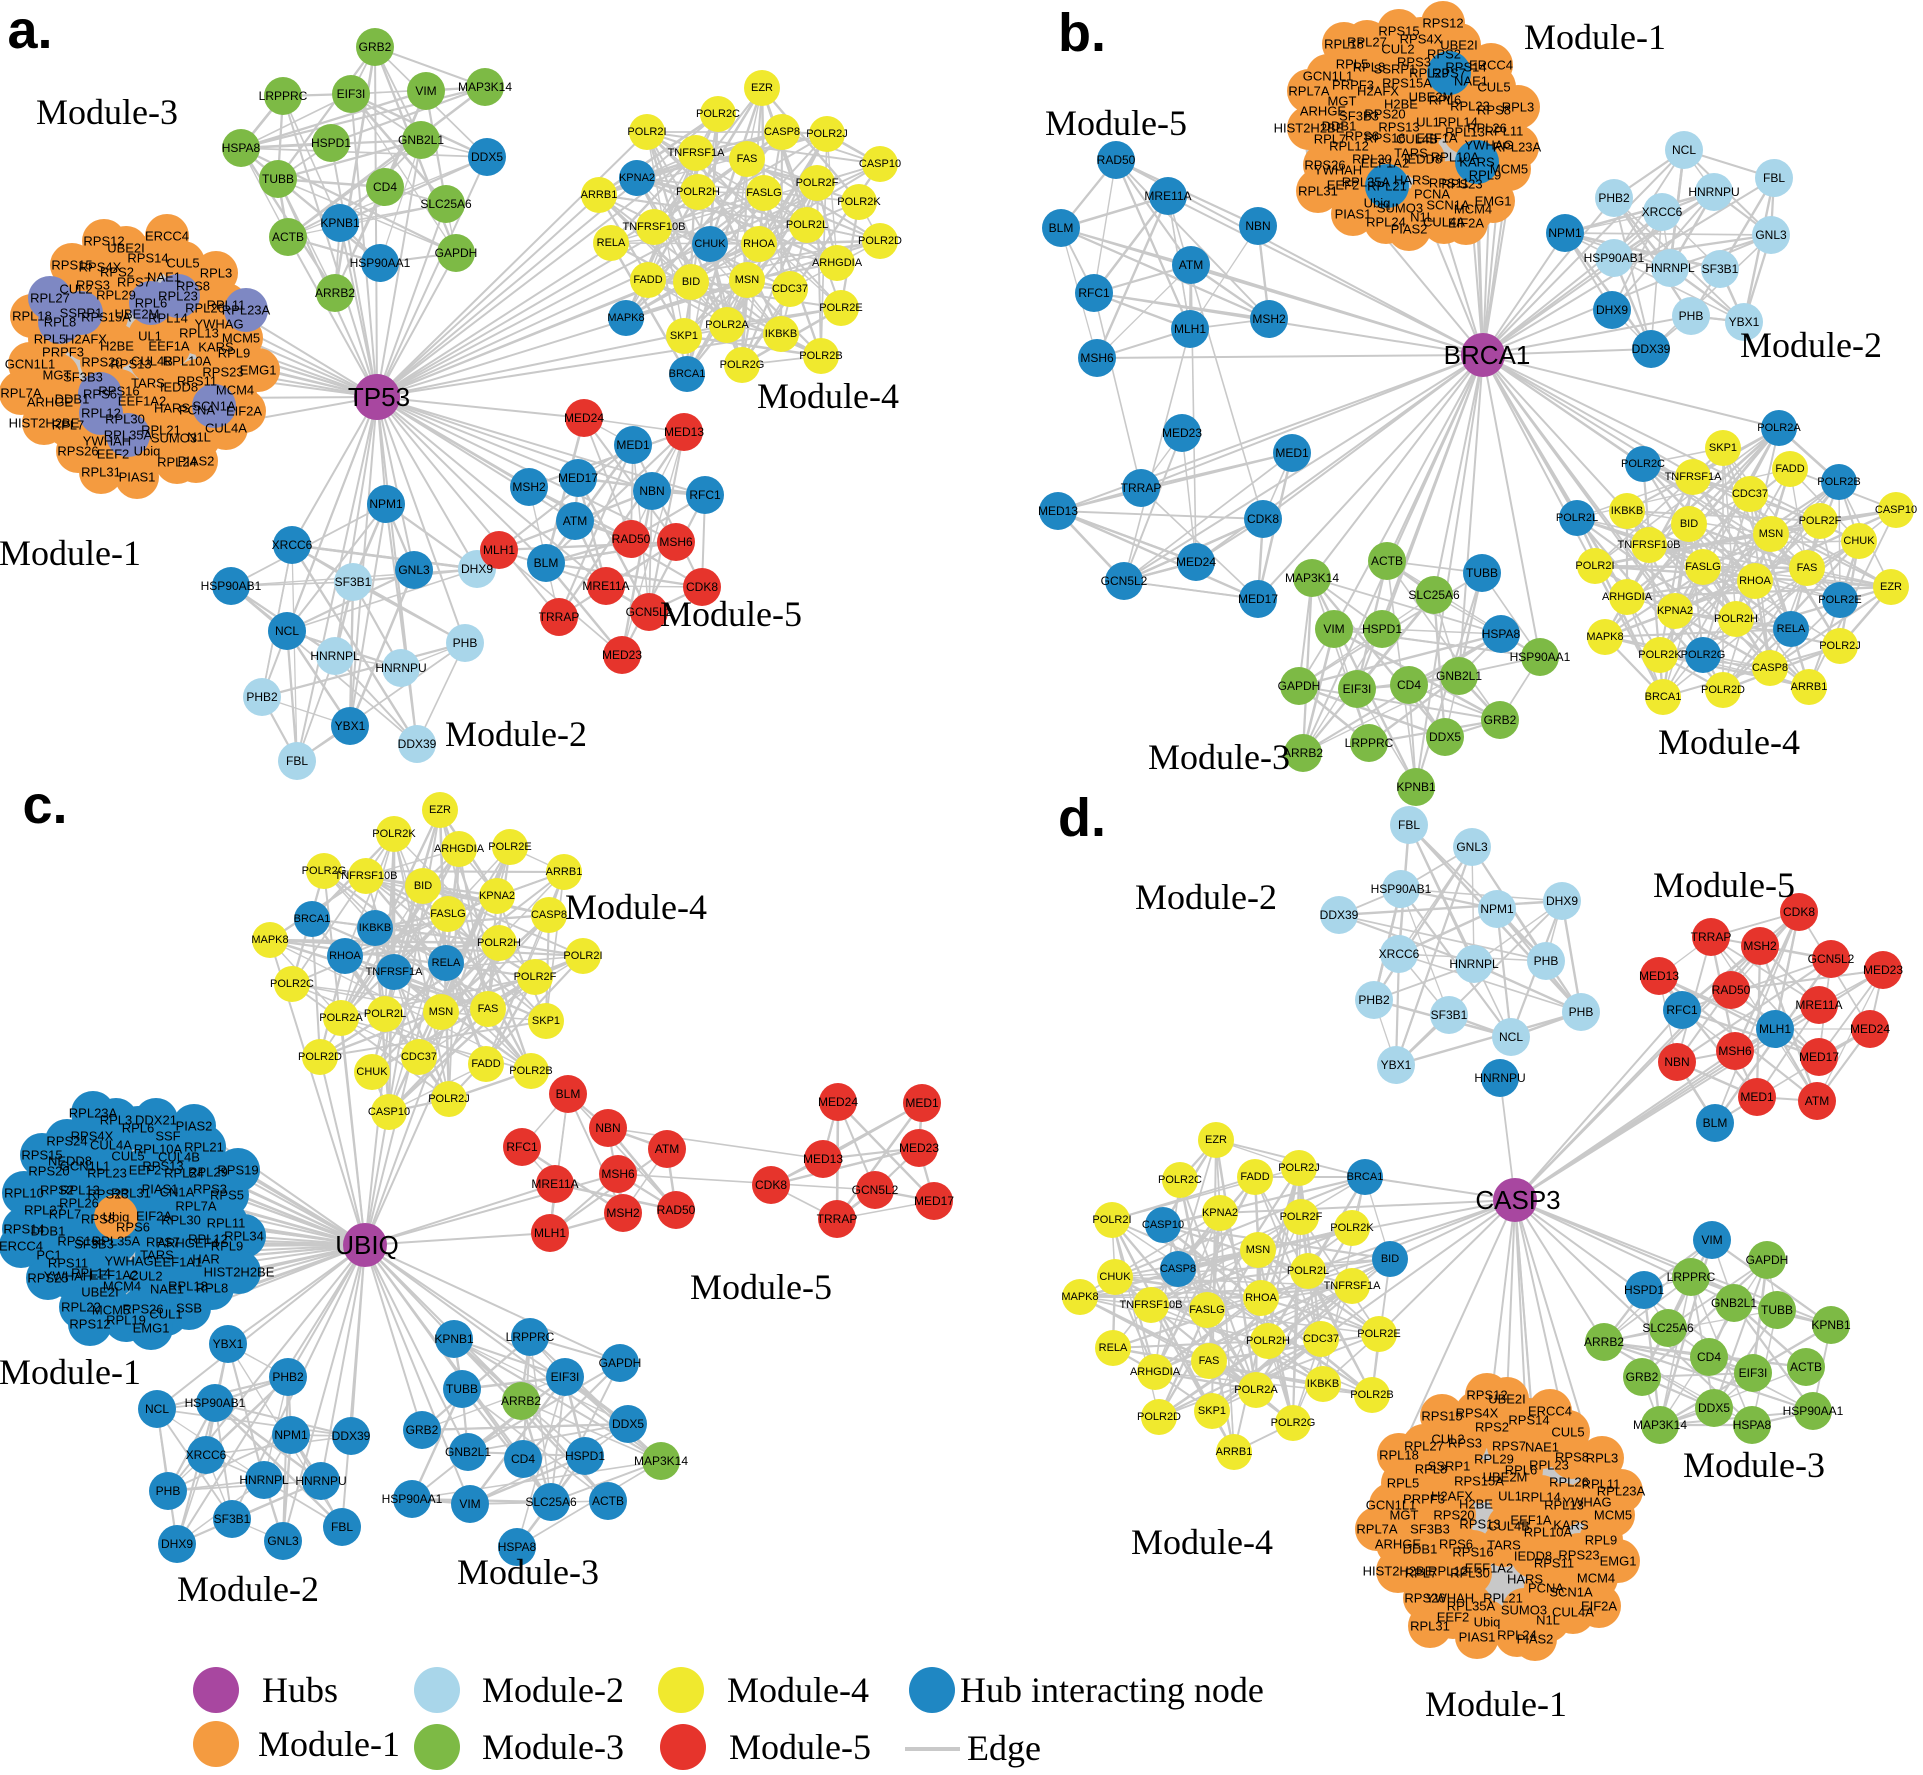  What do you see at coordinates (1263, 519) in the screenshot?
I see `svg-text: CDK8` at bounding box center [1263, 519].